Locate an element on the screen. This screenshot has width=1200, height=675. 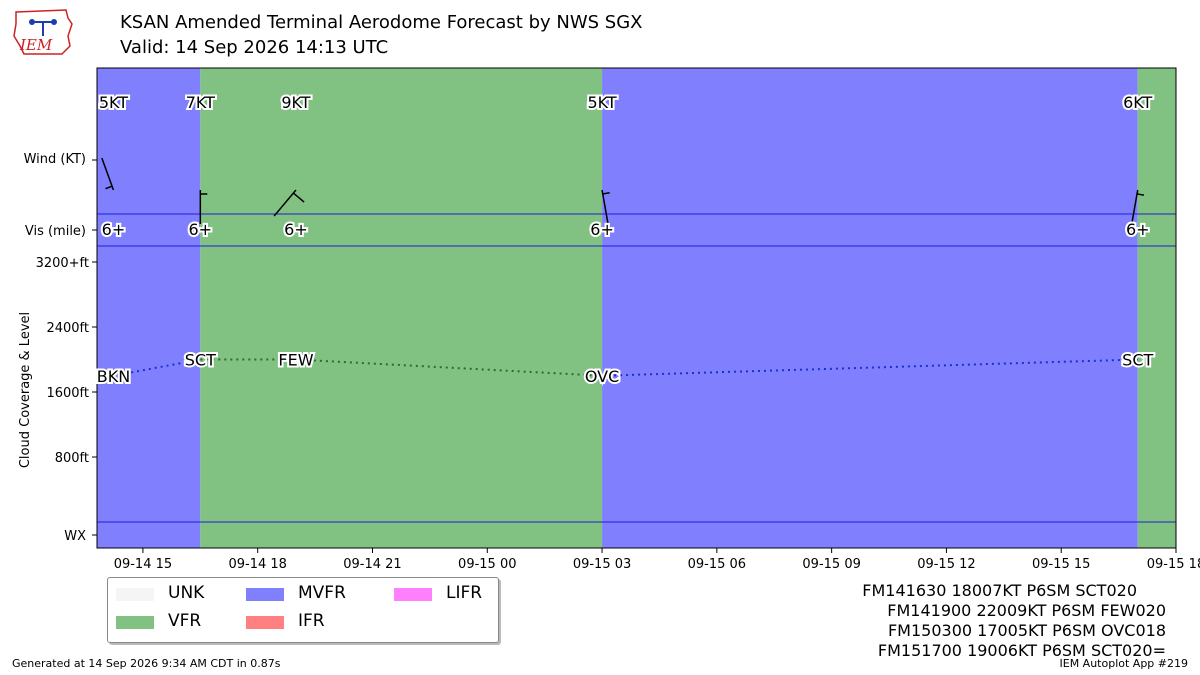
y-axis-label: Cloud Coverage & Level is located at coordinates (25, 390).